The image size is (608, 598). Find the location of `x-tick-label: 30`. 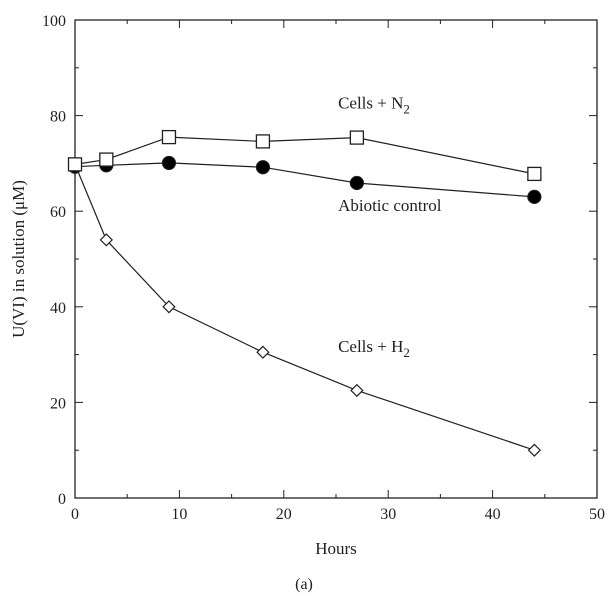

x-tick-label: 30 is located at coordinates (388, 514).